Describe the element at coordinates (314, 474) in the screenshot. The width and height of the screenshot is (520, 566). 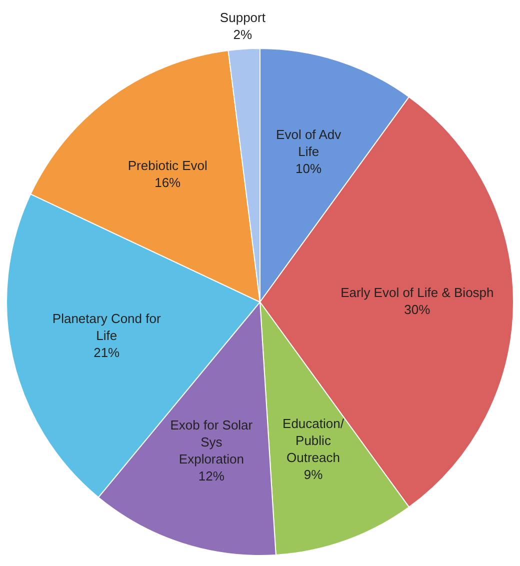
I see `data-label: 9%` at that location.